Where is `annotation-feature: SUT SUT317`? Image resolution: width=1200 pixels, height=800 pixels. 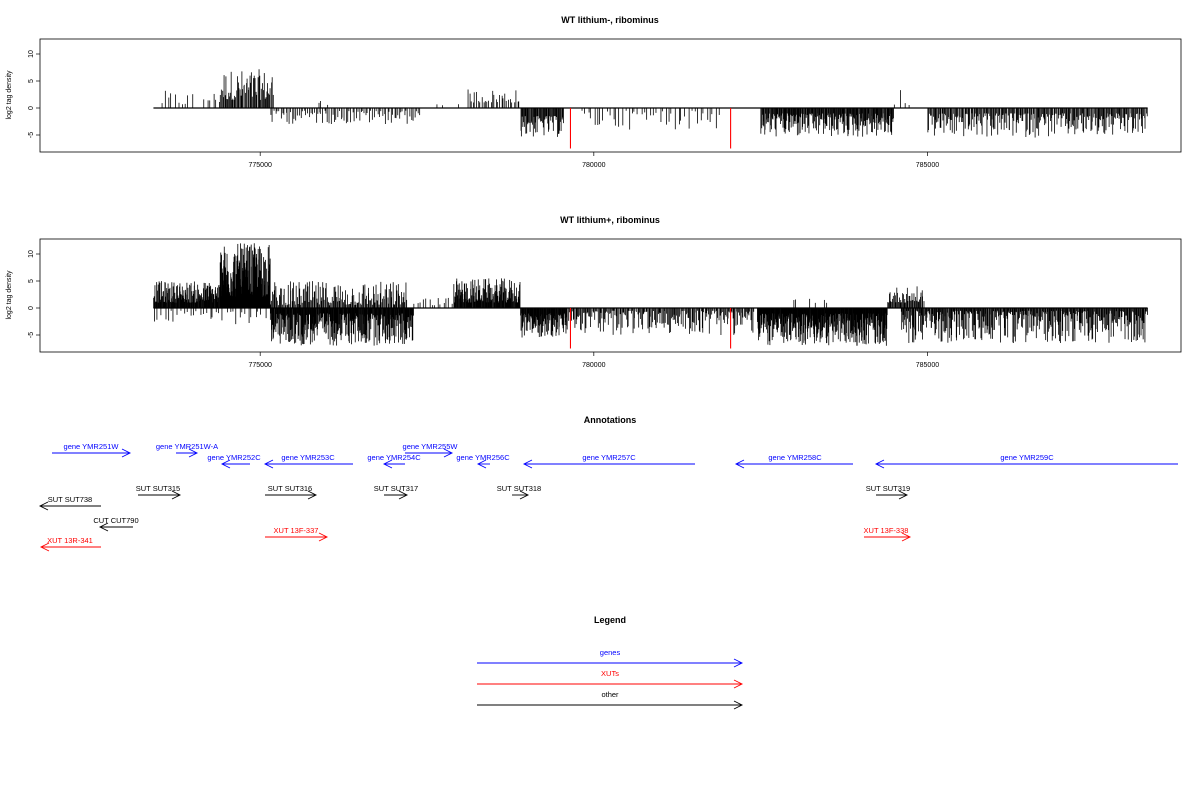
annotation-feature: SUT SUT317 is located at coordinates (396, 492).